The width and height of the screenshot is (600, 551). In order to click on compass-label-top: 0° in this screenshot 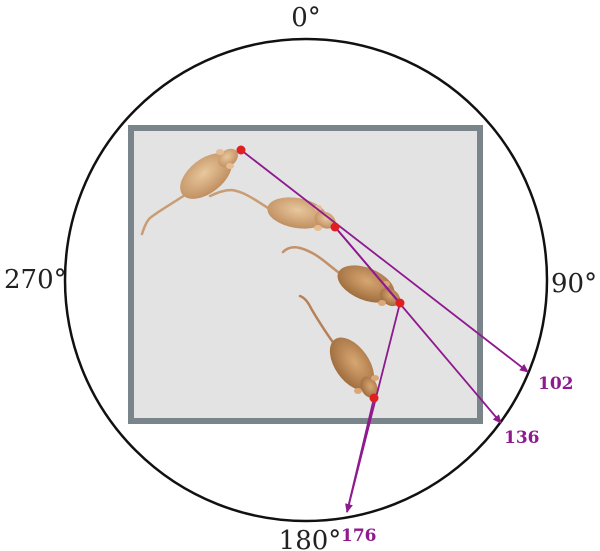, I will do `click(306, 18)`.